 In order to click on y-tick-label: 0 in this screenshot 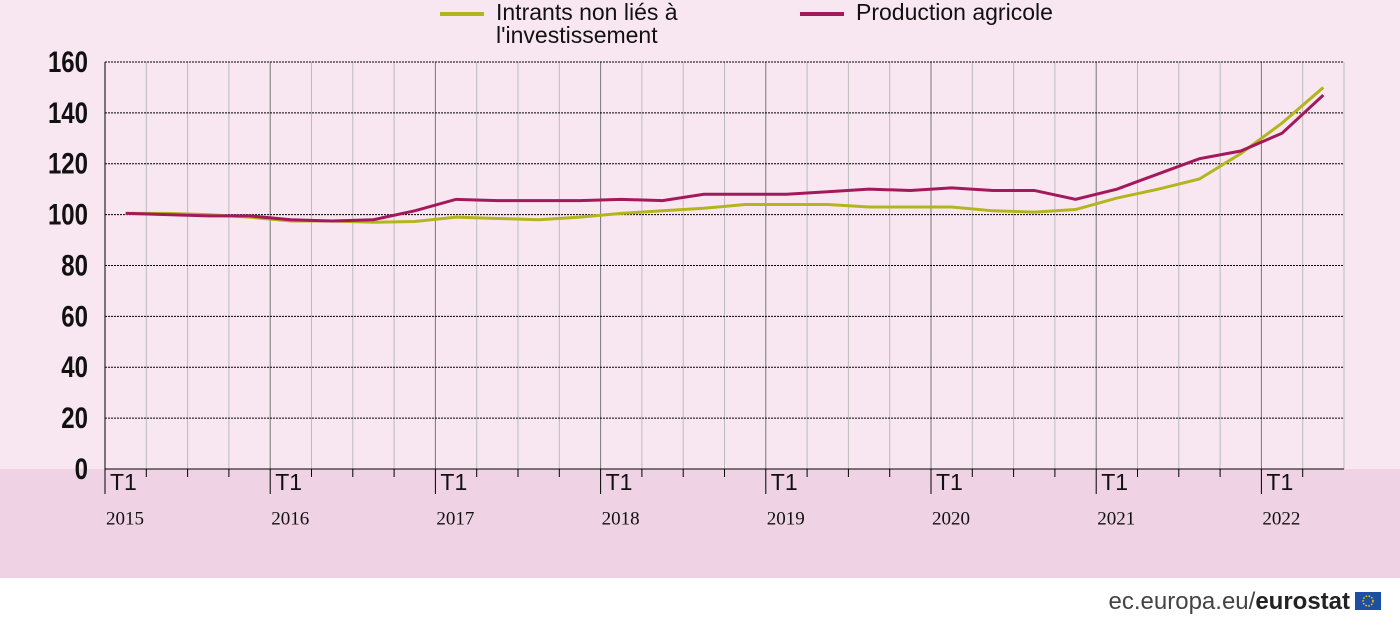, I will do `click(81, 468)`.